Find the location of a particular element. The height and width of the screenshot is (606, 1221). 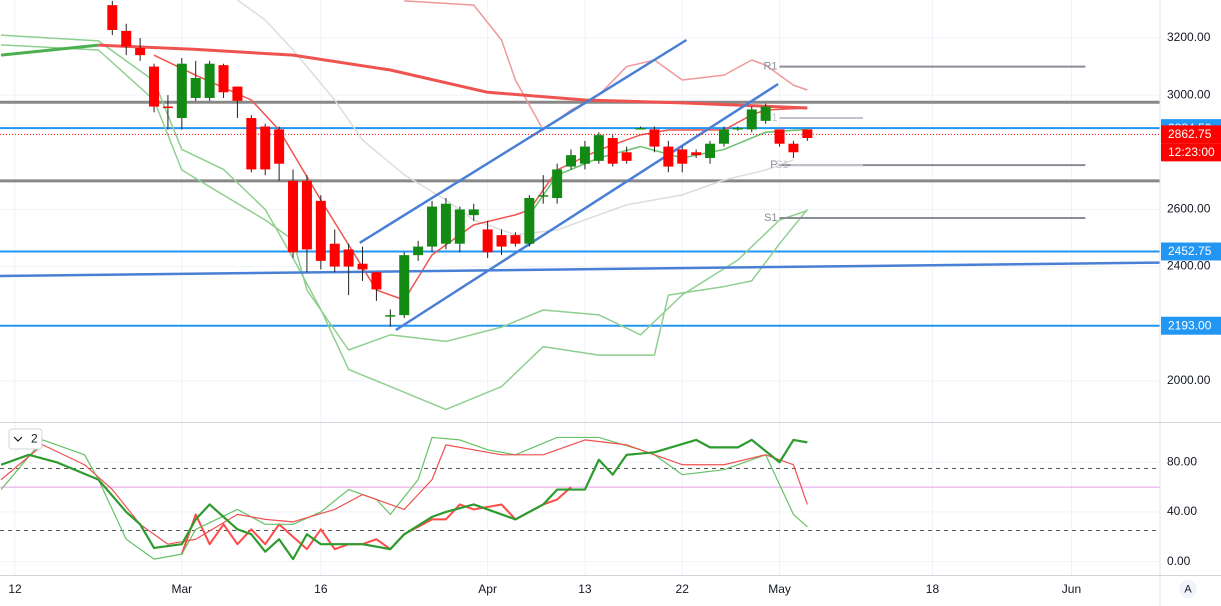

auto-scale-label: A is located at coordinates (1188, 589).